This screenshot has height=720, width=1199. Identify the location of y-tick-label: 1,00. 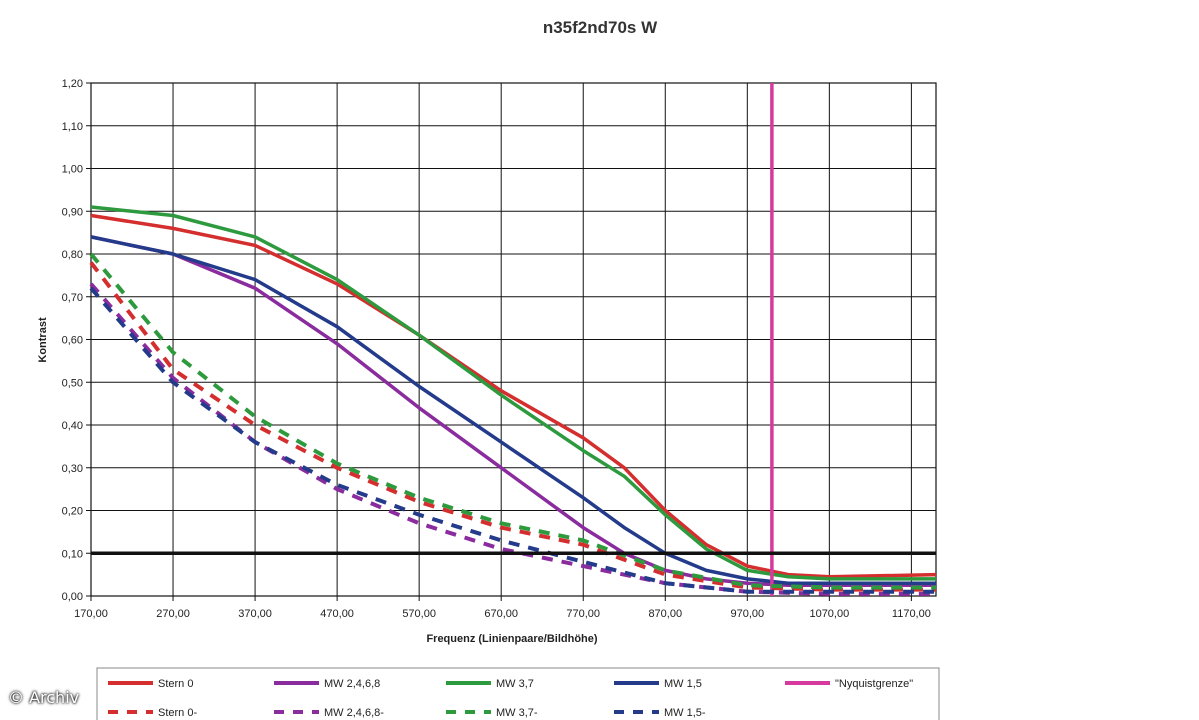
(72, 170).